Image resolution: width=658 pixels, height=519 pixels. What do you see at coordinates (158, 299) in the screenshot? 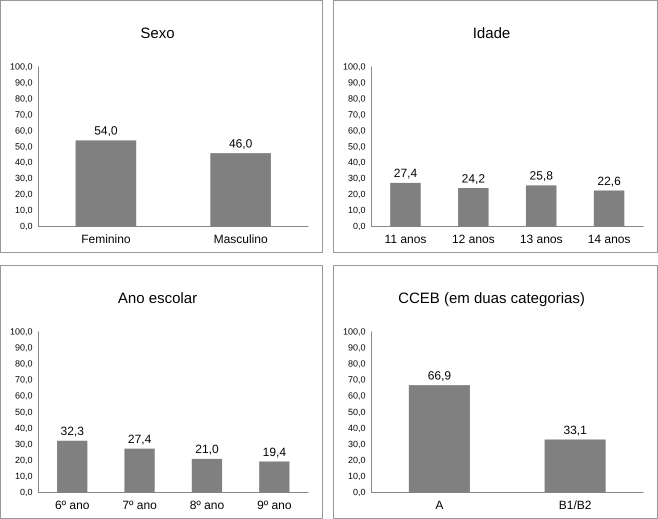
I see `chart-title: Ano escolar` at bounding box center [158, 299].